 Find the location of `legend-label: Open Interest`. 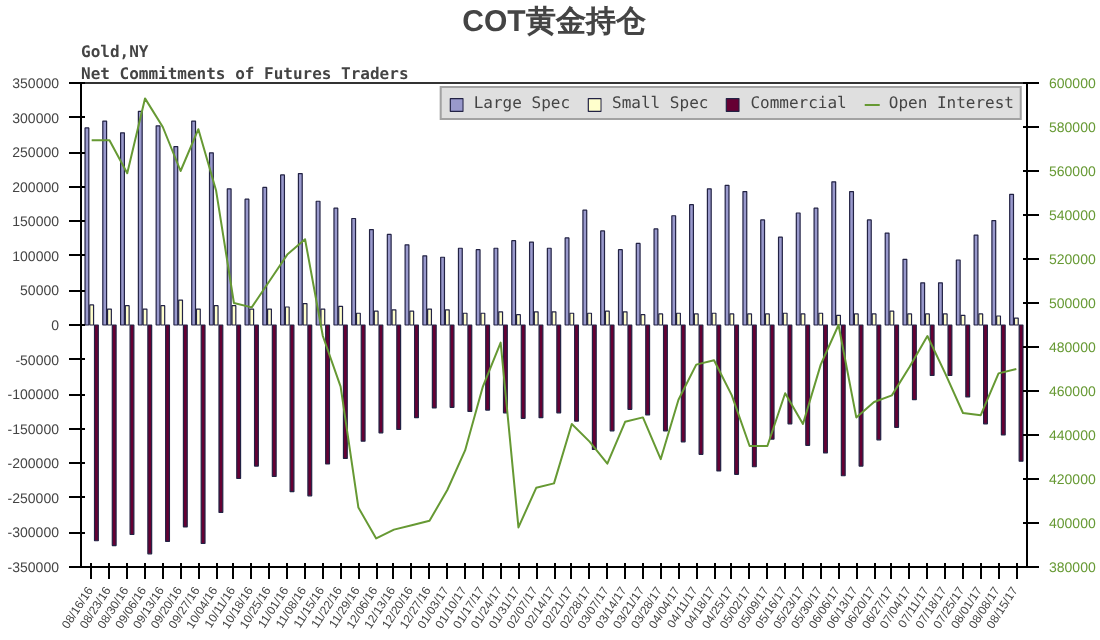

legend-label: Open Interest is located at coordinates (951, 103).